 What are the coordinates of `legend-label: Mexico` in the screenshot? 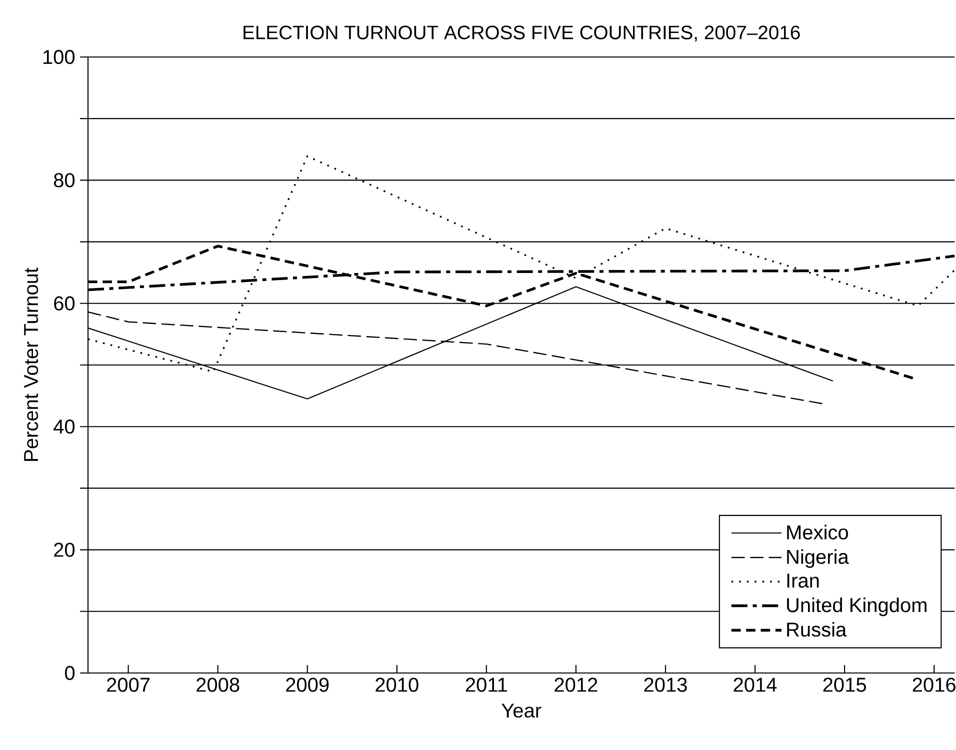 It's located at (817, 532).